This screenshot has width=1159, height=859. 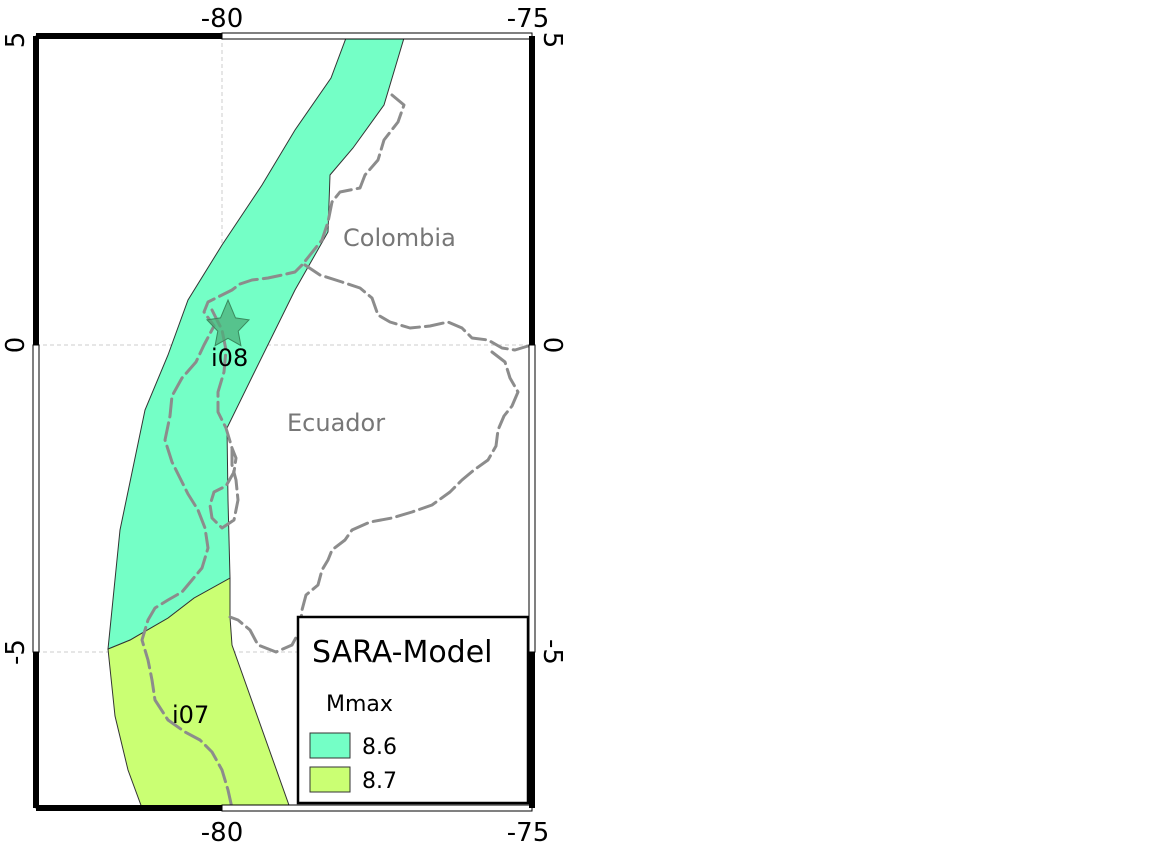 What do you see at coordinates (359, 704) in the screenshot?
I see `legend-subtitle: Mmax` at bounding box center [359, 704].